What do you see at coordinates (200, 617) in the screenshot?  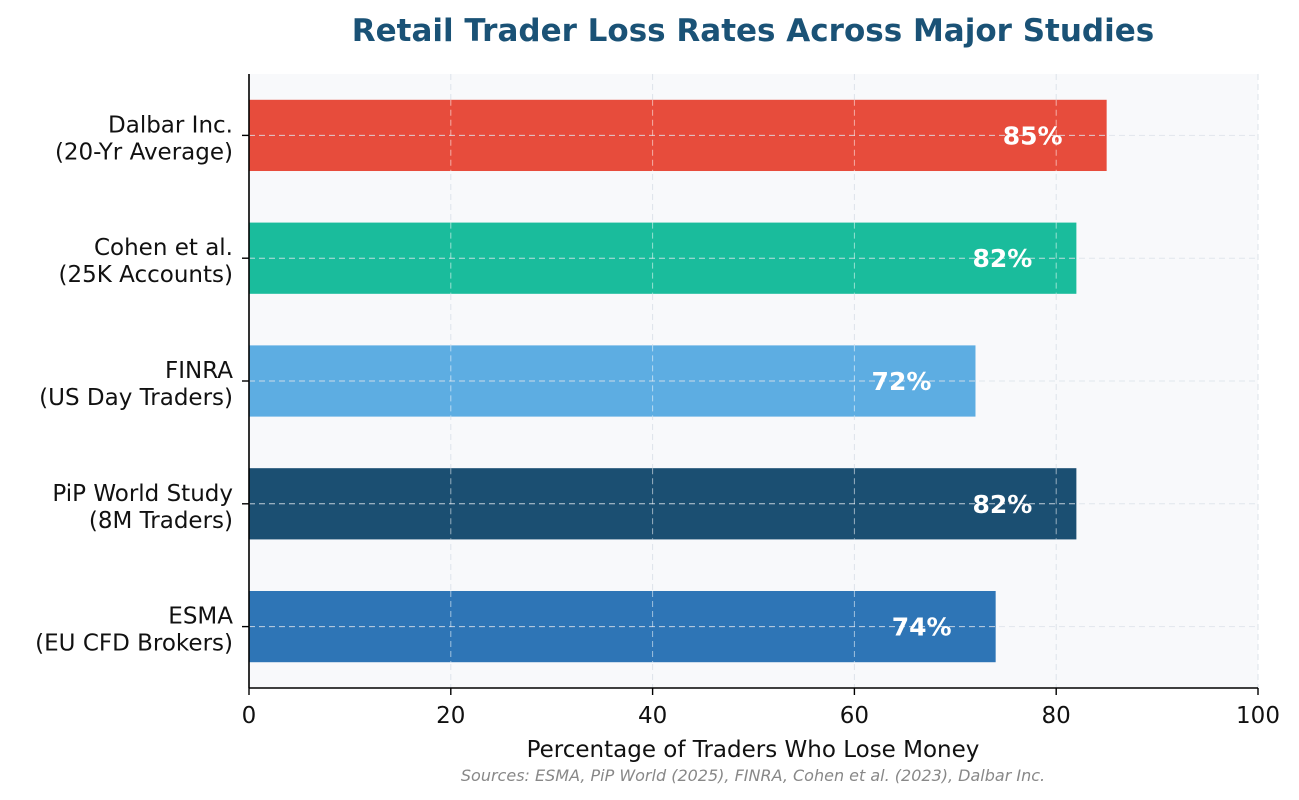 I see `category-label-line1: ESMA` at bounding box center [200, 617].